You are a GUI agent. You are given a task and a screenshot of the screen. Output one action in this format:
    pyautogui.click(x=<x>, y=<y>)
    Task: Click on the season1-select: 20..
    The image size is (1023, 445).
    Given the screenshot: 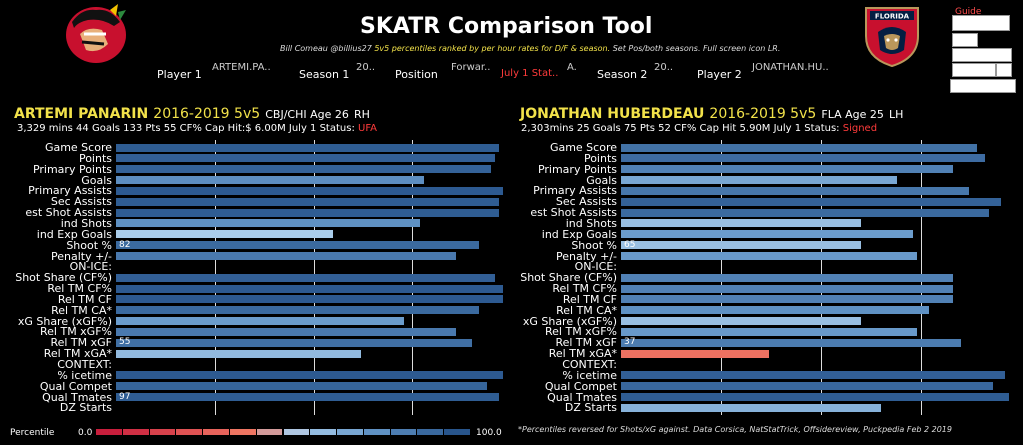 What is the action you would take?
    pyautogui.click(x=366, y=67)
    